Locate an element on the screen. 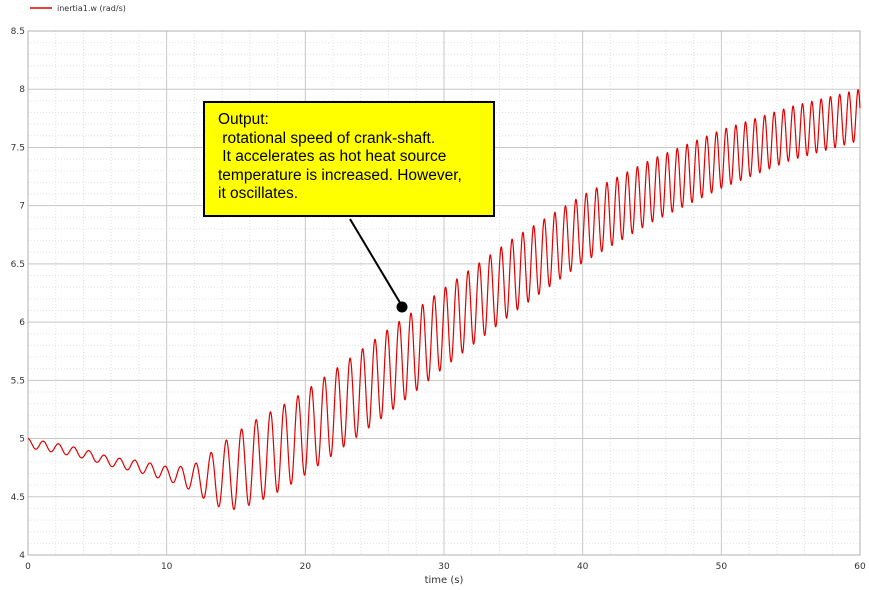  legend: inertia1.w (rad/s) is located at coordinates (78, 8).